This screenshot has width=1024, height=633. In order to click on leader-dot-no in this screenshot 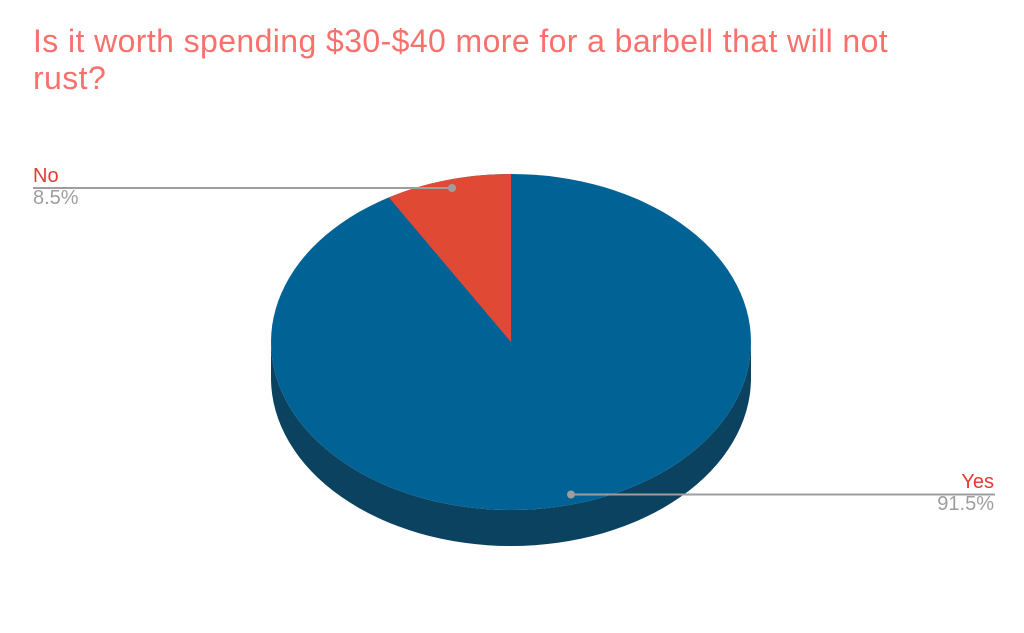, I will do `click(452, 188)`.